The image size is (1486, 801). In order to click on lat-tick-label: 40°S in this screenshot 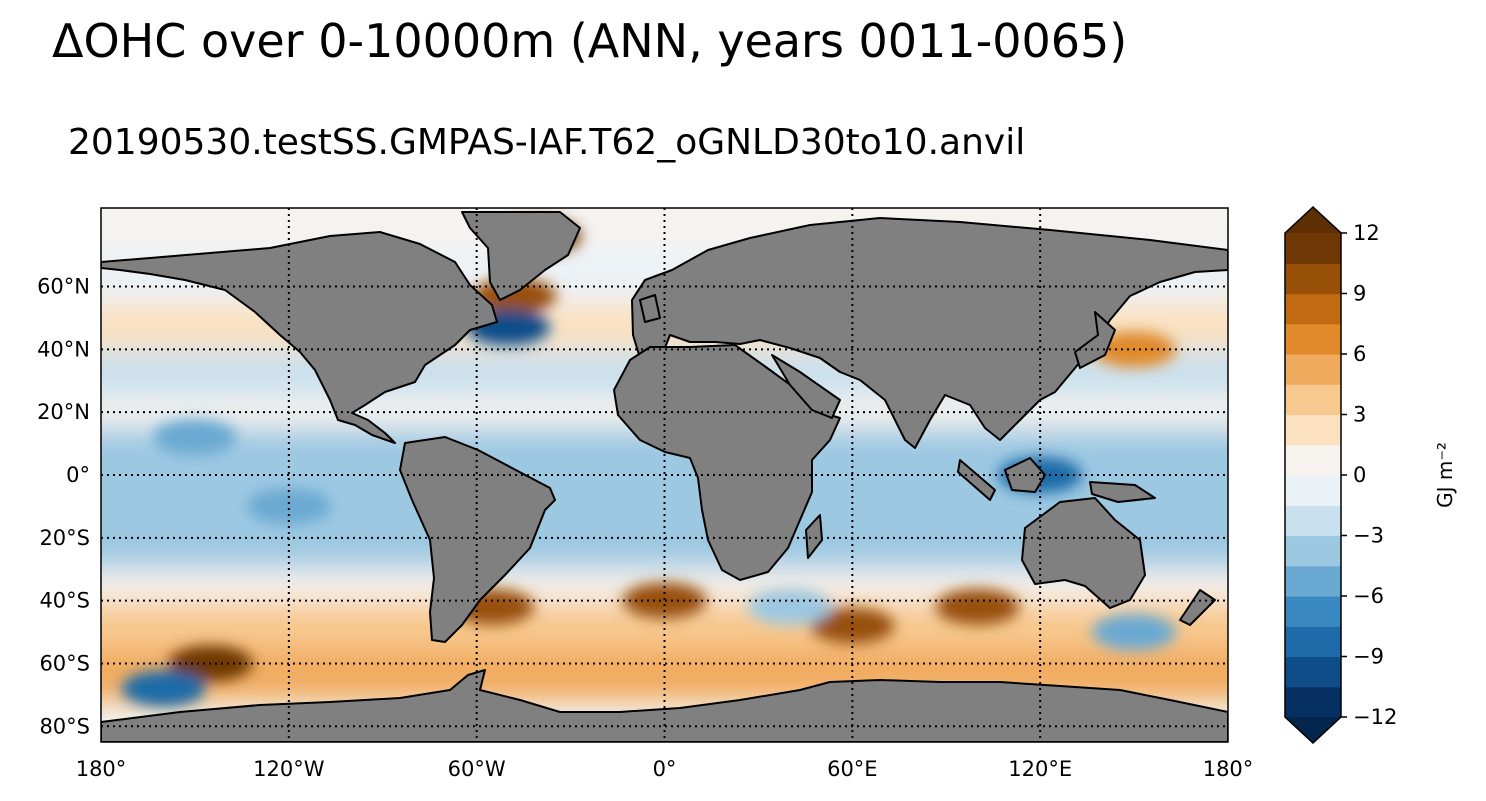, I will do `click(64, 601)`.